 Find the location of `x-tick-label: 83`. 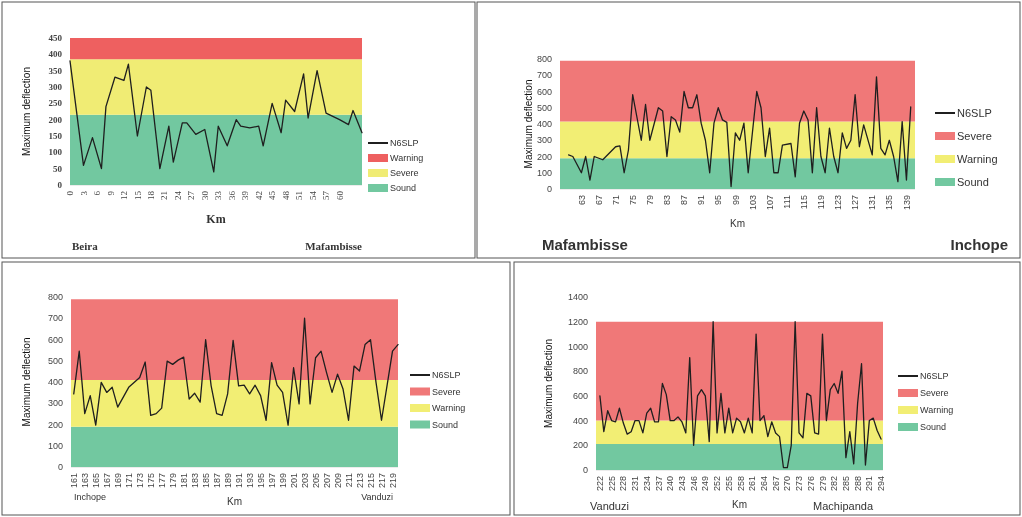

x-tick-label: 83 is located at coordinates (667, 200).